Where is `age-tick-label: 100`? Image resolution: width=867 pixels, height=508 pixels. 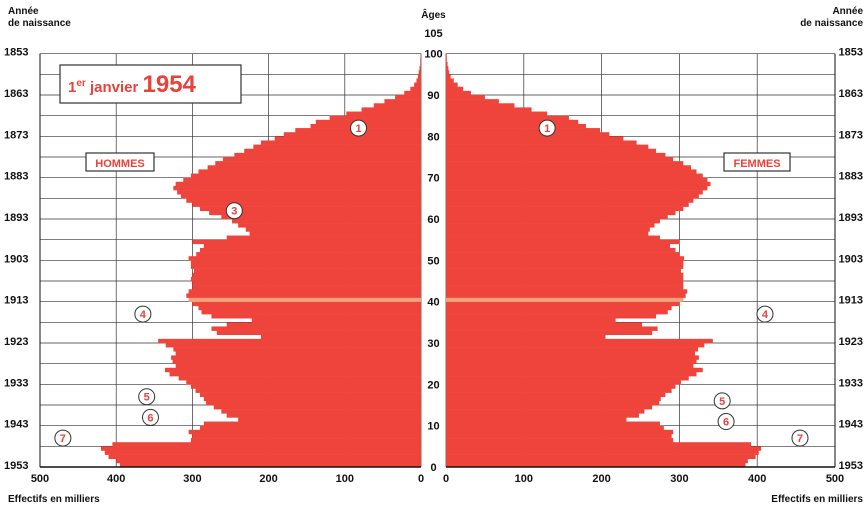
age-tick-label: 100 is located at coordinates (433, 55).